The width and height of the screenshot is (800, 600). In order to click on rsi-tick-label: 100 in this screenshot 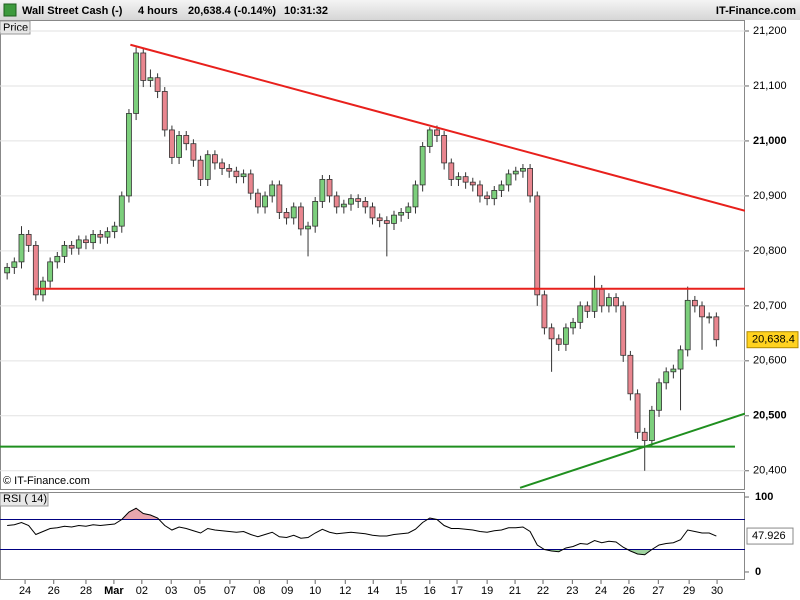, I will do `click(764, 497)`.